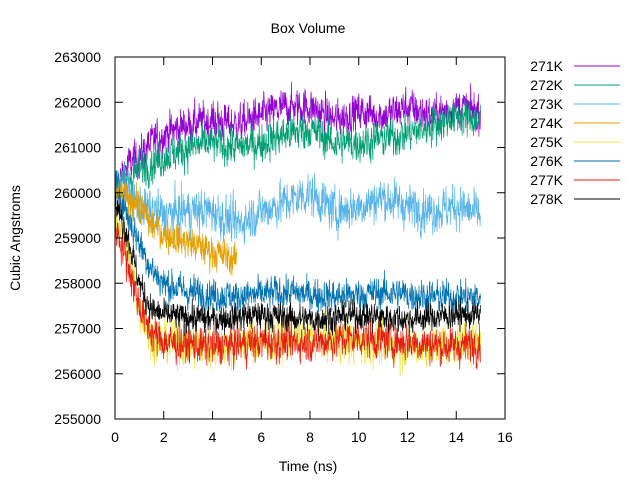 This screenshot has width=640, height=485. I want to click on legend-label-275K: 275K, so click(546, 142).